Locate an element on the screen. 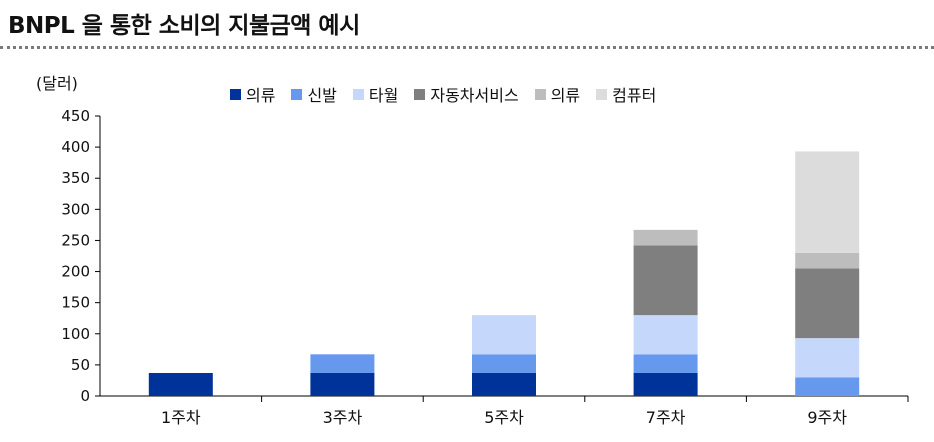 Image resolution: width=934 pixels, height=442 pixels. y-tick-label: 200 is located at coordinates (75, 272).